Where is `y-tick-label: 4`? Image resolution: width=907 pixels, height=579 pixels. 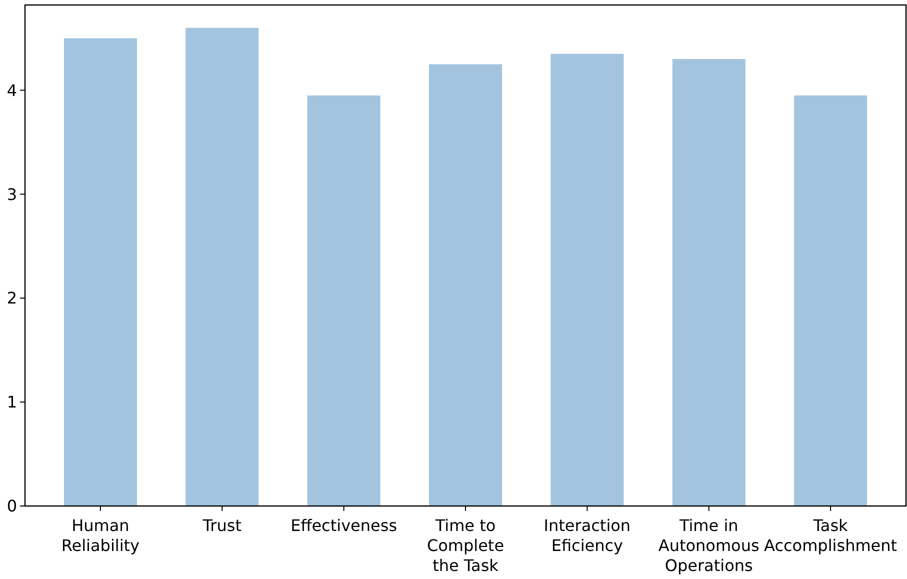
y-tick-label: 4 is located at coordinates (11, 90).